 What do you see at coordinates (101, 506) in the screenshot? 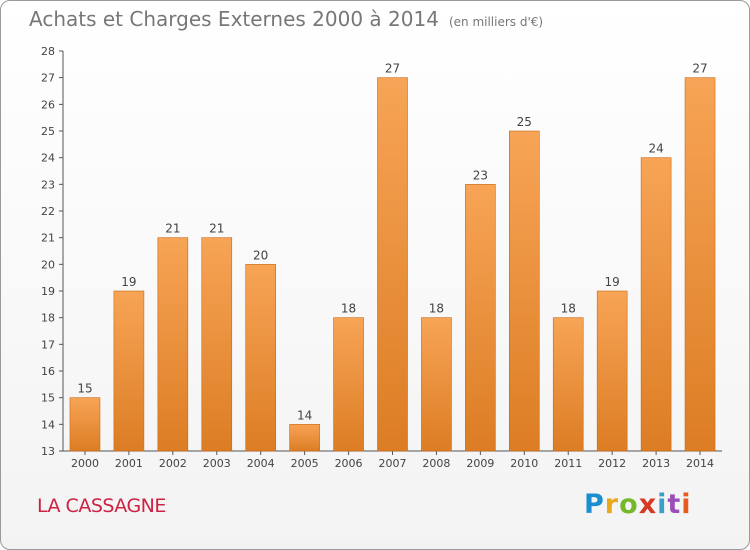
I see `place-name: LA CASSAGNE` at bounding box center [101, 506].